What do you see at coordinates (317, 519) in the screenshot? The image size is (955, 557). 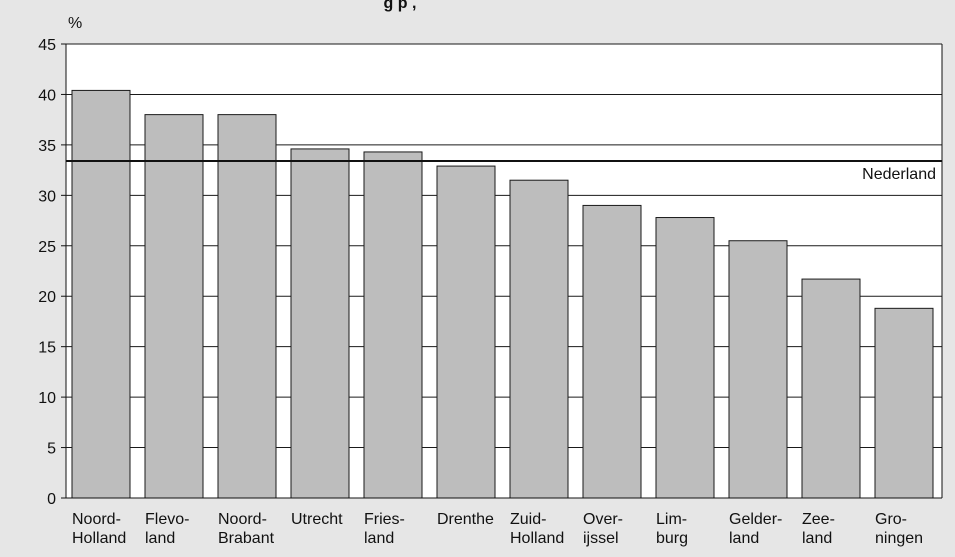 I see `x-tick-label: Utrecht` at bounding box center [317, 519].